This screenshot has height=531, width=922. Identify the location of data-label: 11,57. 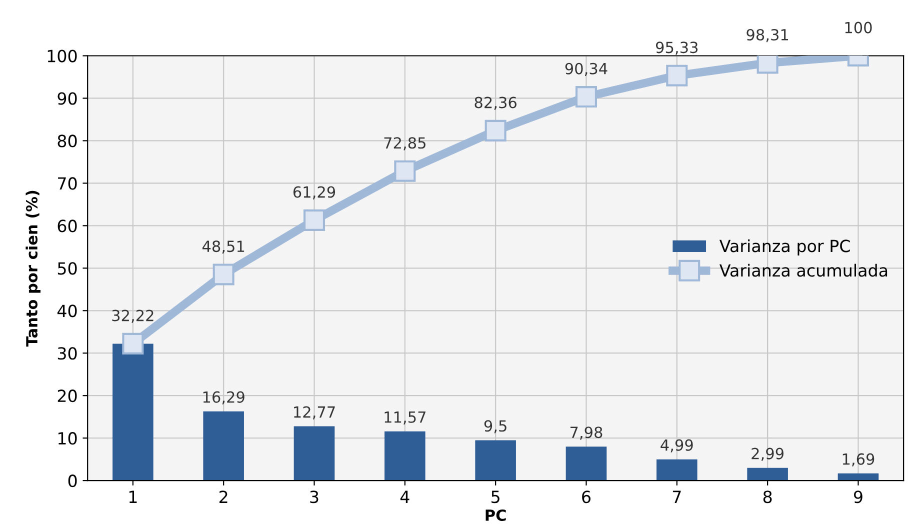
(405, 418).